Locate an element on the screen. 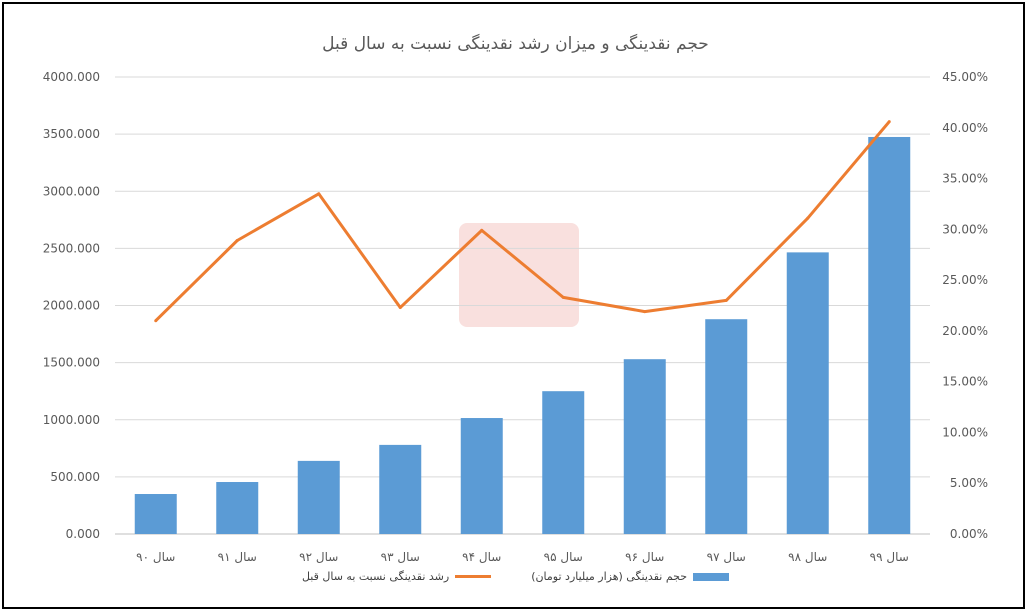 Image resolution: width=1031 pixels, height=615 pixels. left-tick-label: 1000.000 is located at coordinates (71, 420).